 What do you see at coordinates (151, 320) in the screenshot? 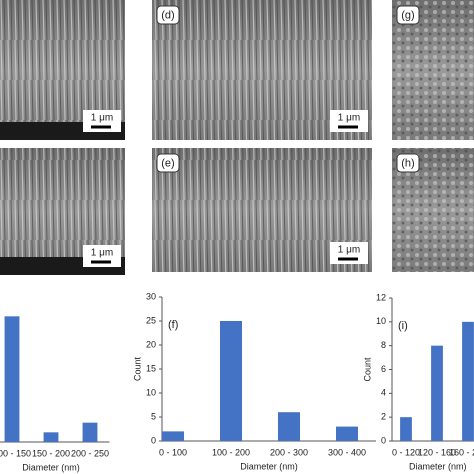
I see `y-tick-label: 25` at bounding box center [151, 320].